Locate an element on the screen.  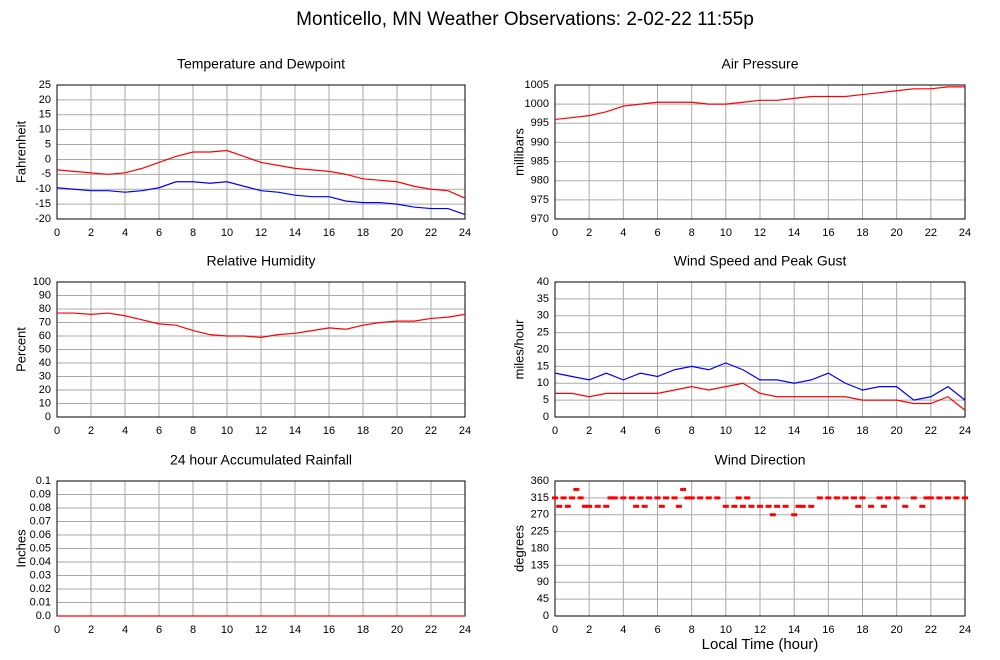
y-tick-label: 45 is located at coordinates (543, 599).